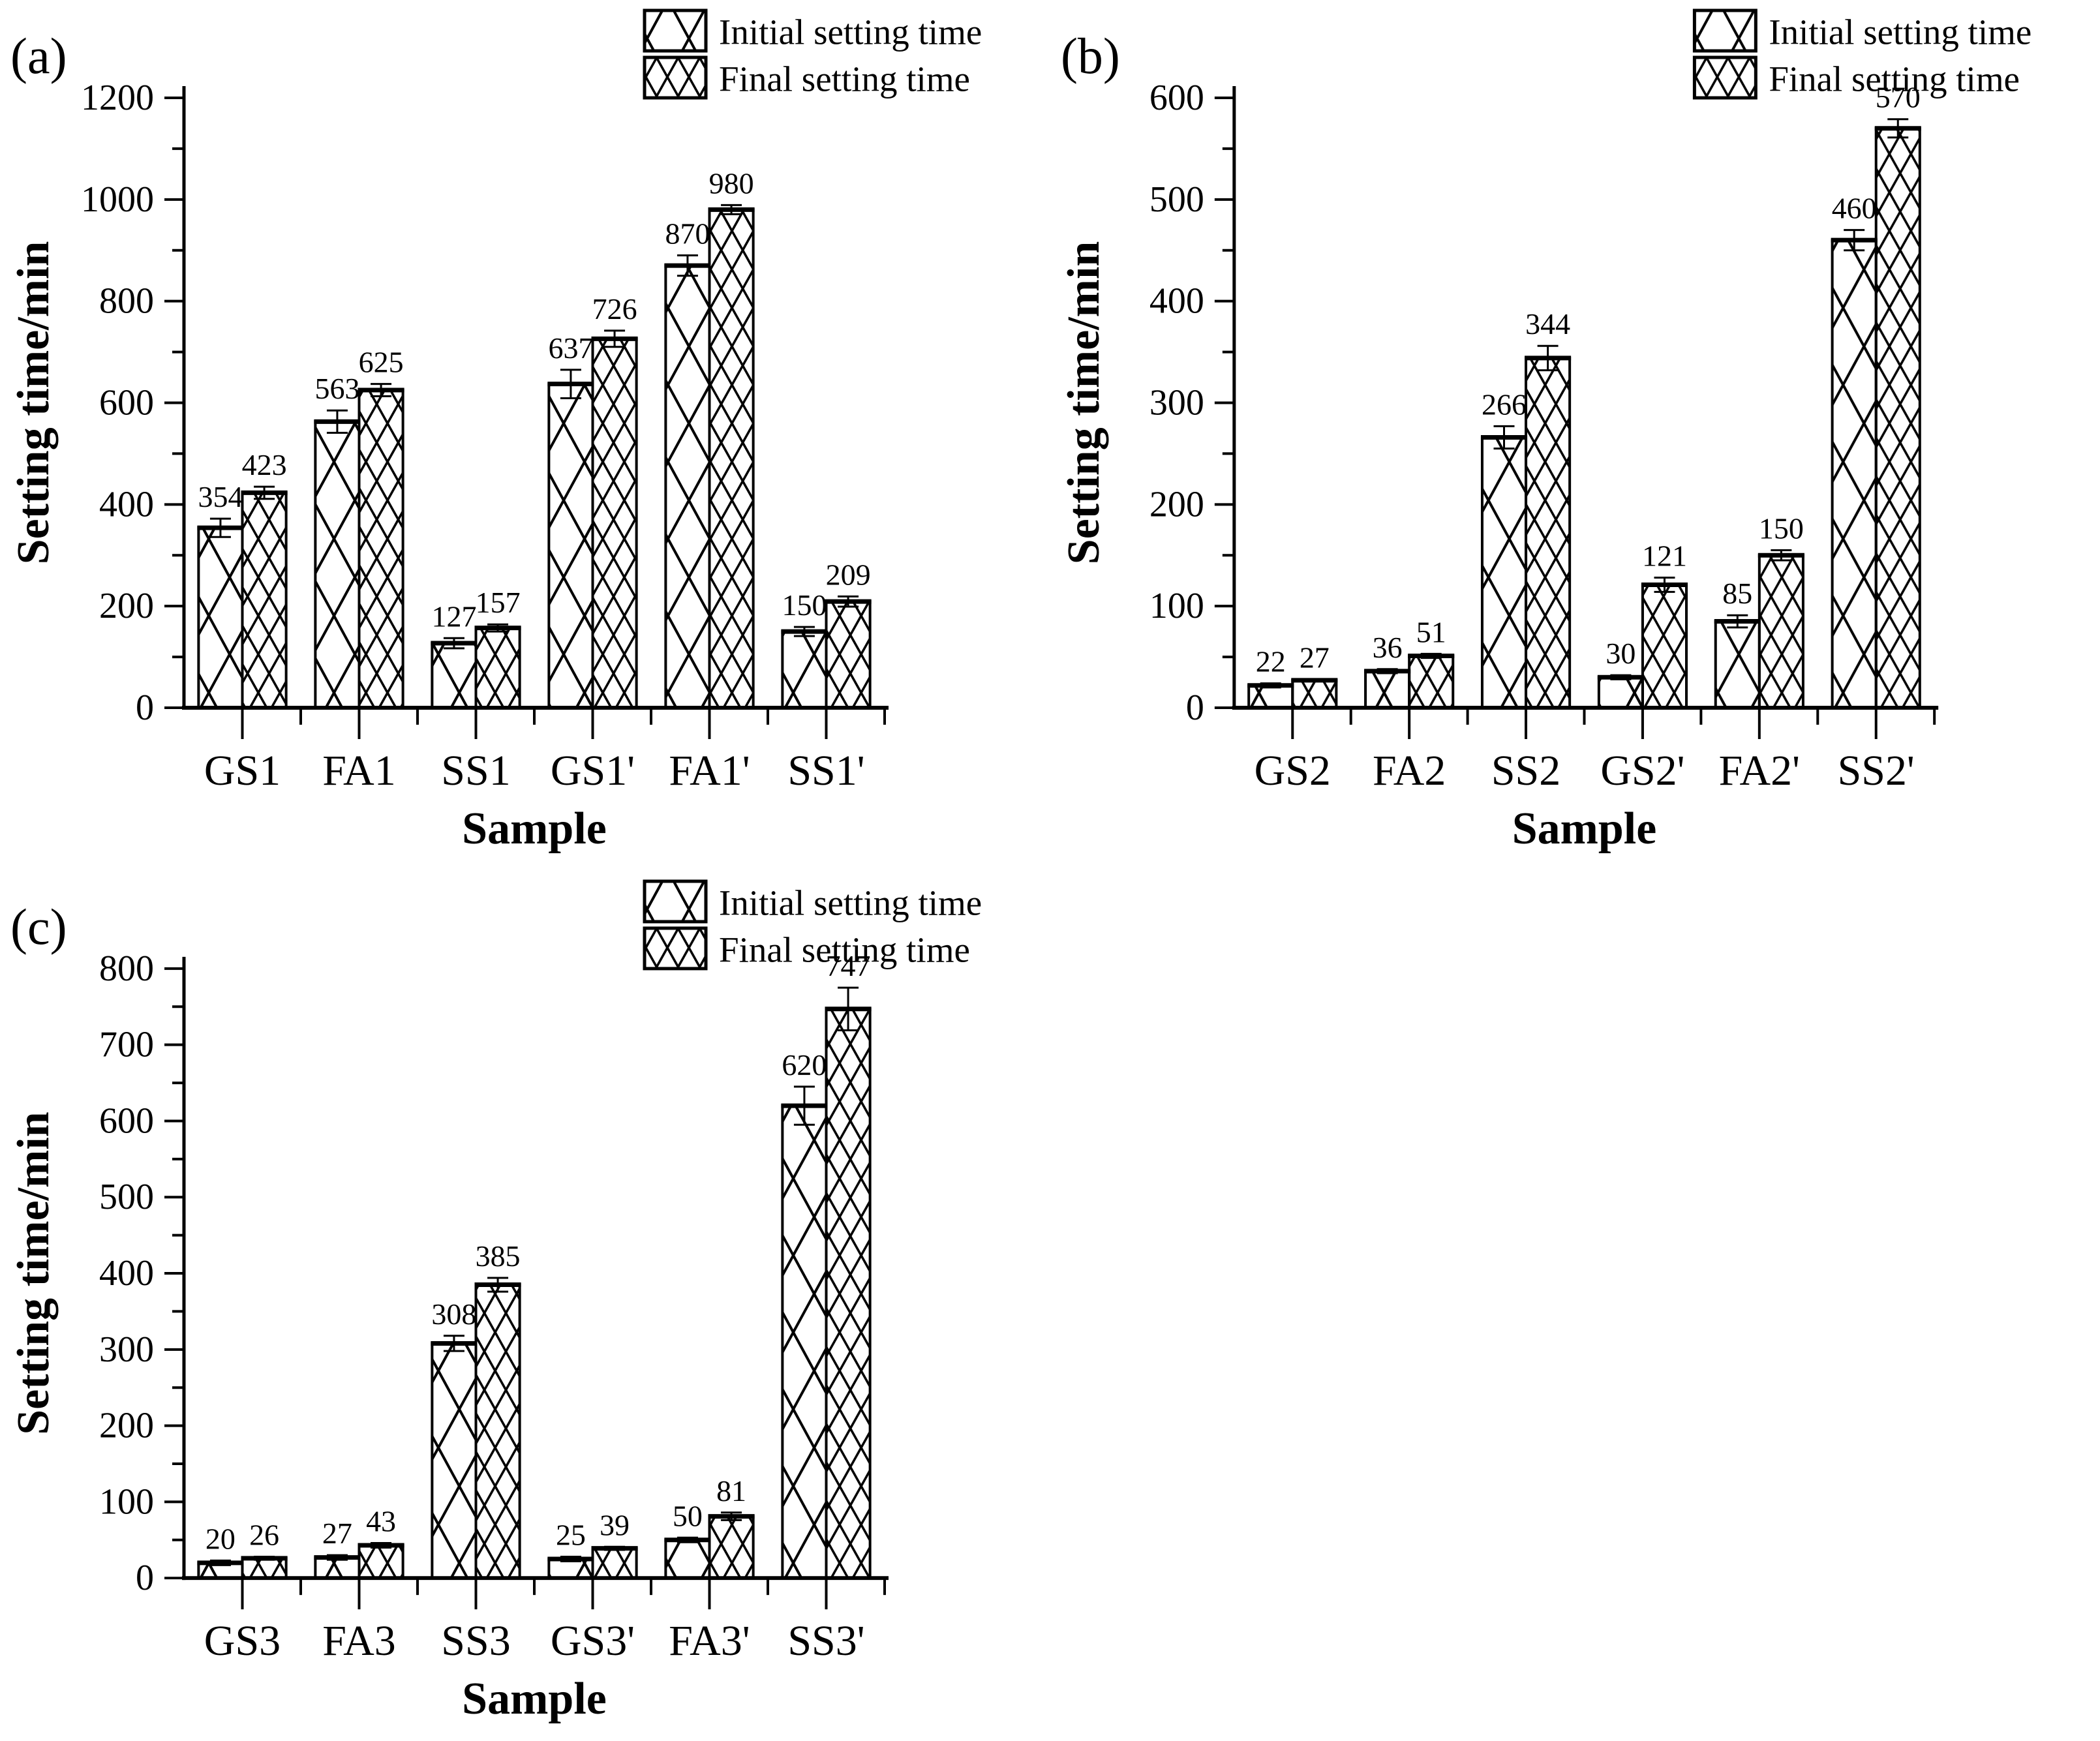 Image resolution: width=2100 pixels, height=1741 pixels. Describe the element at coordinates (1737, 665) in the screenshot. I see `bar-initial-FA2'` at that location.